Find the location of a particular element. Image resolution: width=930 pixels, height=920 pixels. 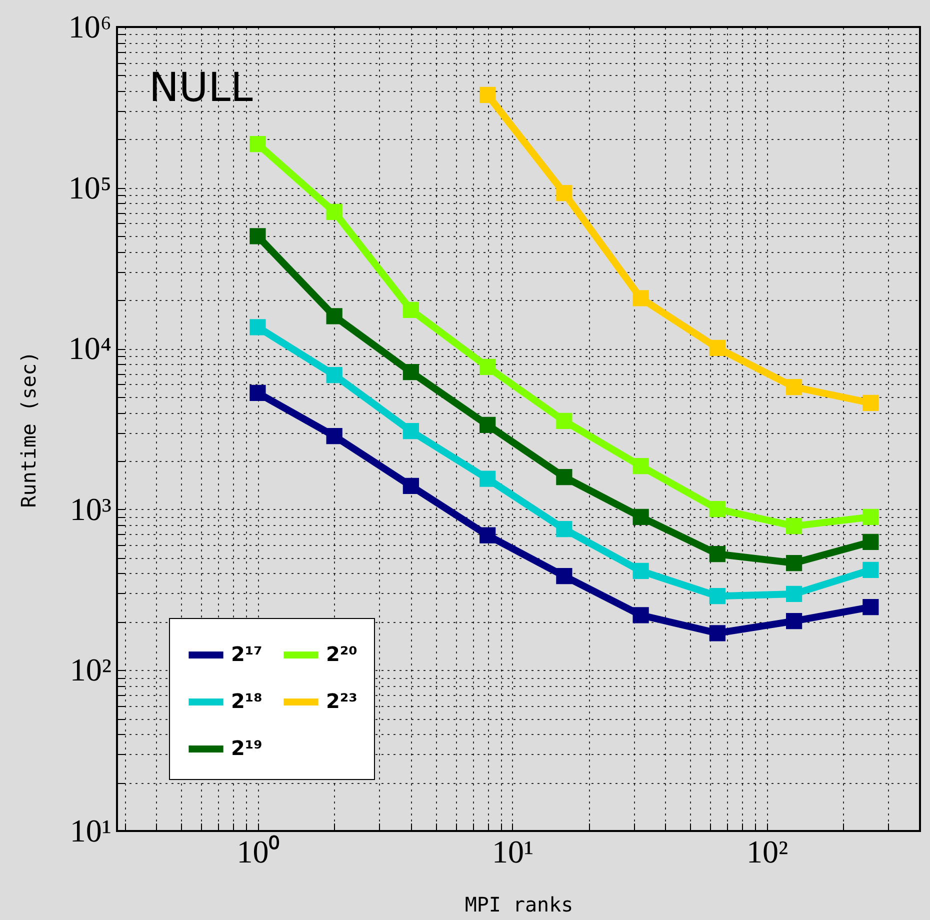

y-tick-label: 10³ is located at coordinates (91, 508).